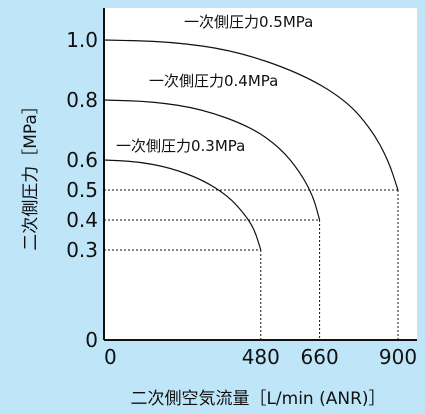 The height and width of the screenshot is (414, 425). Describe the element at coordinates (257, 399) in the screenshot. I see `x-axis-title: 二次側空気流量［L/min (ANR)］` at that location.